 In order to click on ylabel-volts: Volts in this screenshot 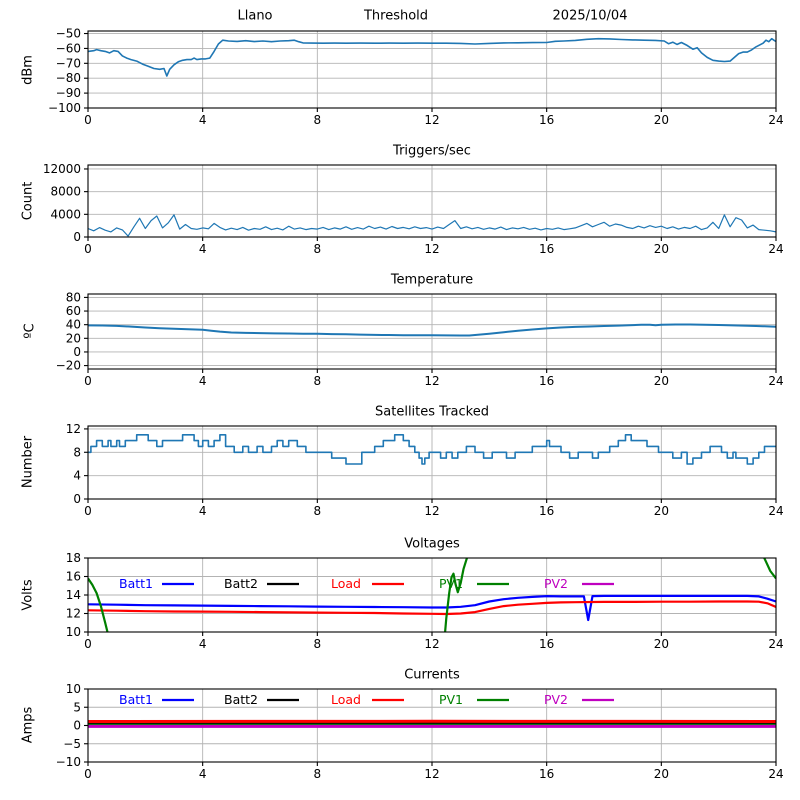, I will do `click(28, 595)`.